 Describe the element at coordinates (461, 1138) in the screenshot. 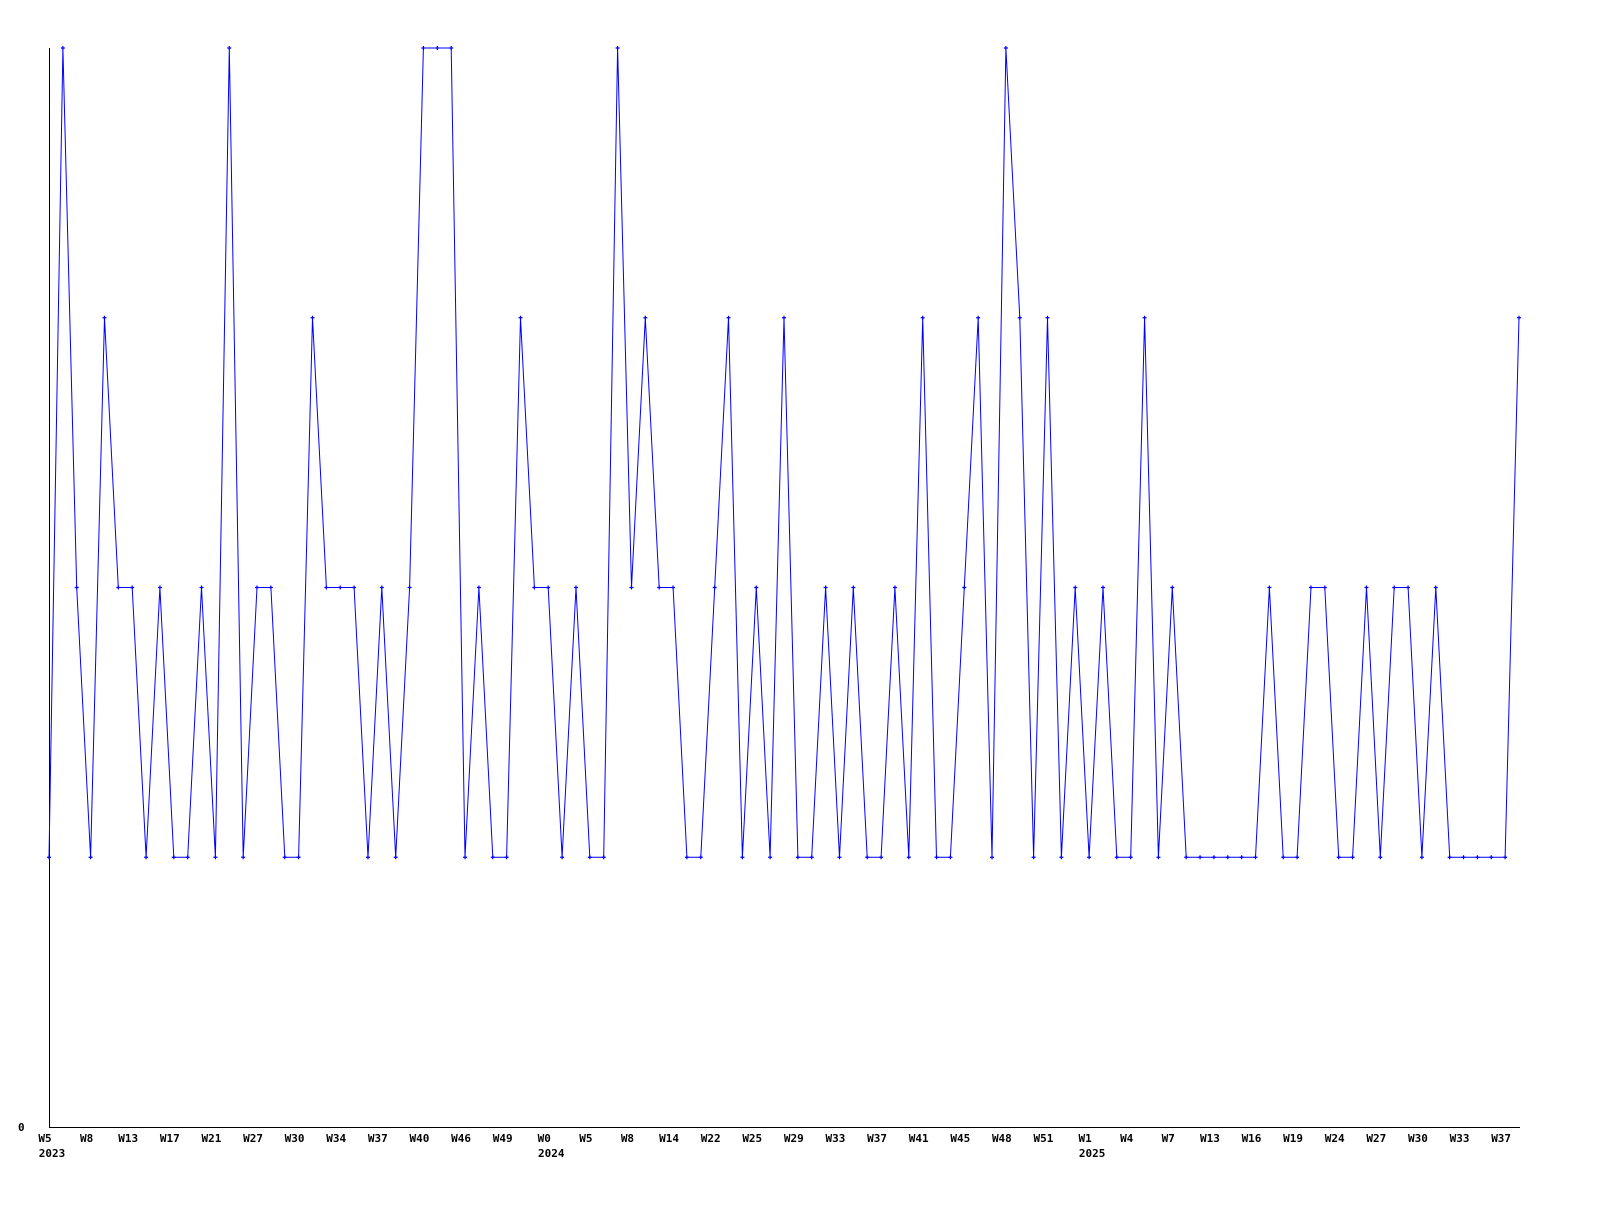

I see `x-tick-label: W46` at that location.